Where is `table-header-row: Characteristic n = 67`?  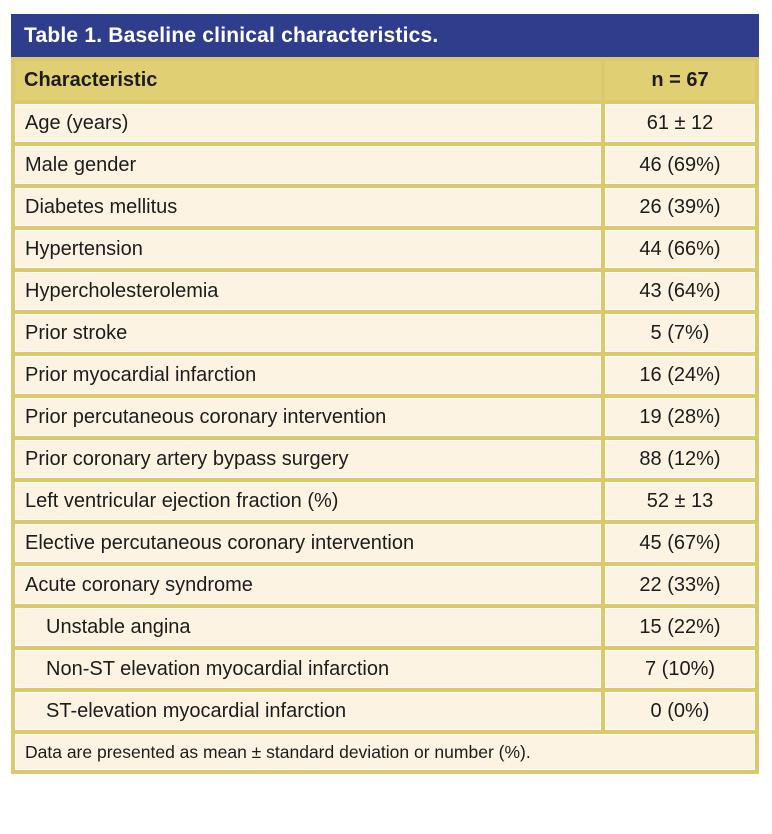 table-header-row: Characteristic n = 67 is located at coordinates (385, 80).